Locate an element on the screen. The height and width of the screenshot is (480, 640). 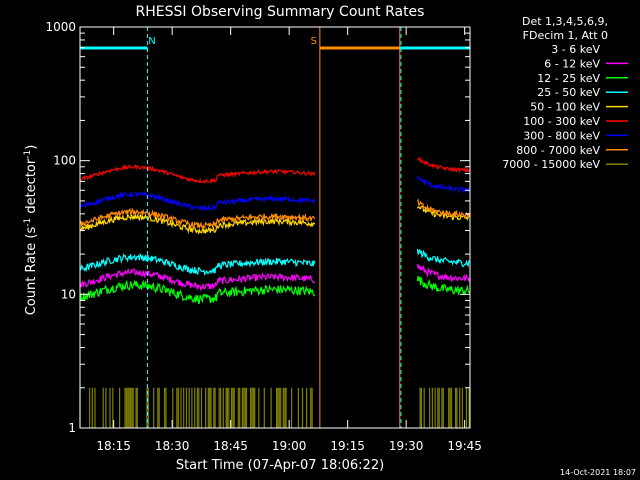
x-tick-label-1: 18:30 is located at coordinates (172, 446).